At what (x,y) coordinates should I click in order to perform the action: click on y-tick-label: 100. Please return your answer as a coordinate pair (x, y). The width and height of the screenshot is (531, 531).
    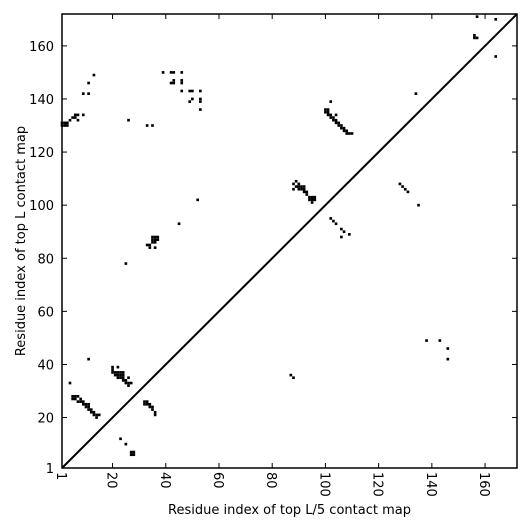
    Looking at the image, I should click on (41, 206).